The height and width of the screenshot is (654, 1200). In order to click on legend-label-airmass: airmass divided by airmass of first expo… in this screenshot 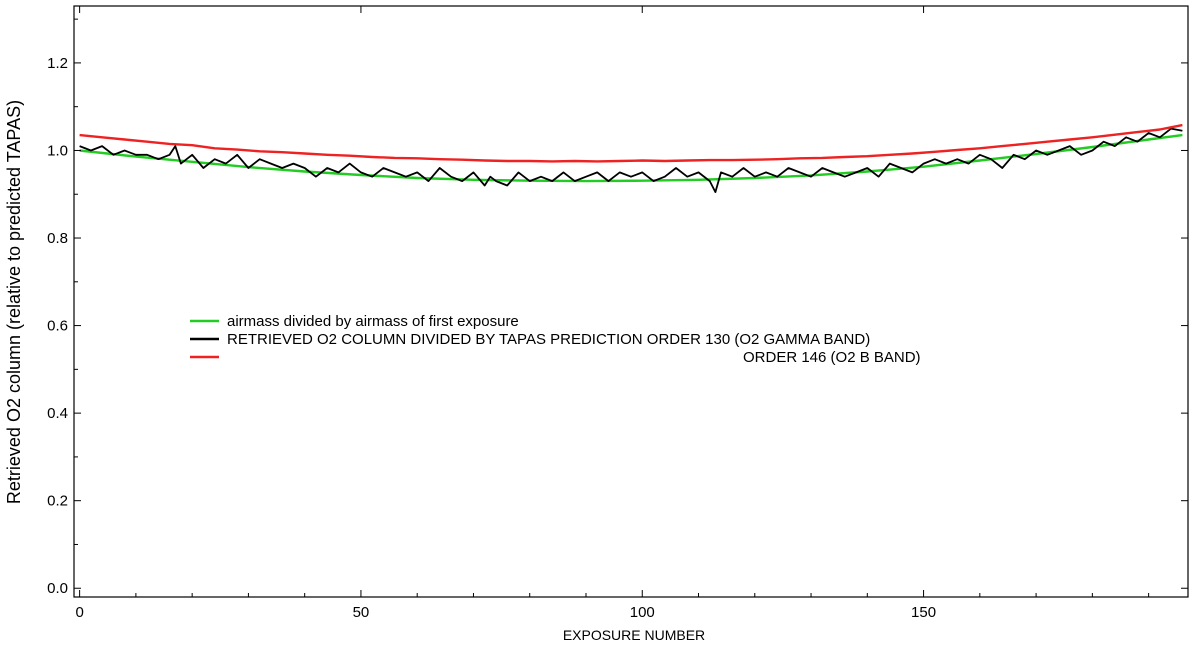, I will do `click(373, 321)`.